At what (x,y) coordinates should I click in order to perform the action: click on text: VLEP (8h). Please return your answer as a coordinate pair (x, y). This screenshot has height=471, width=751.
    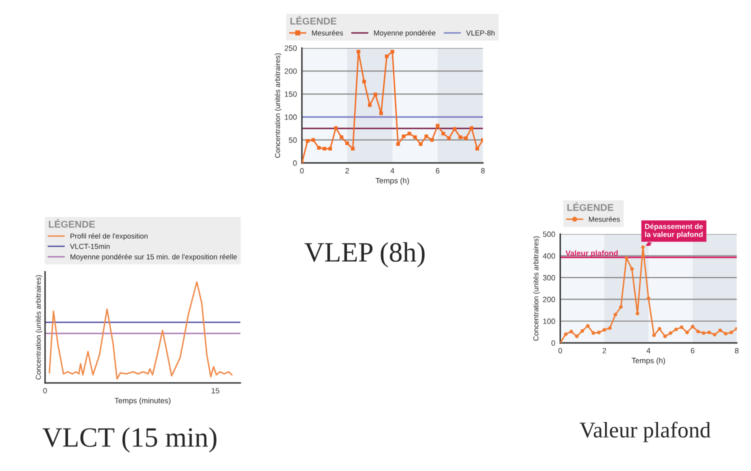
    Looking at the image, I should click on (364, 255).